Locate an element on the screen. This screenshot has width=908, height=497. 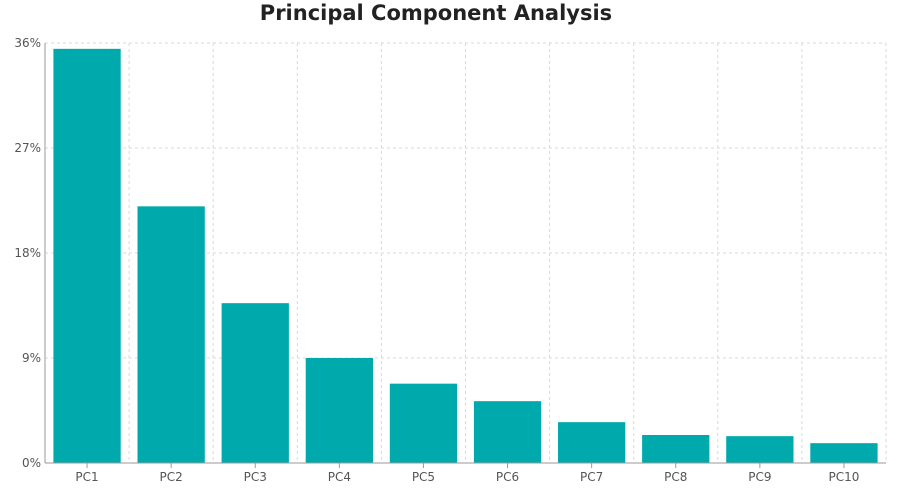
bar-pc4 is located at coordinates (339, 410).